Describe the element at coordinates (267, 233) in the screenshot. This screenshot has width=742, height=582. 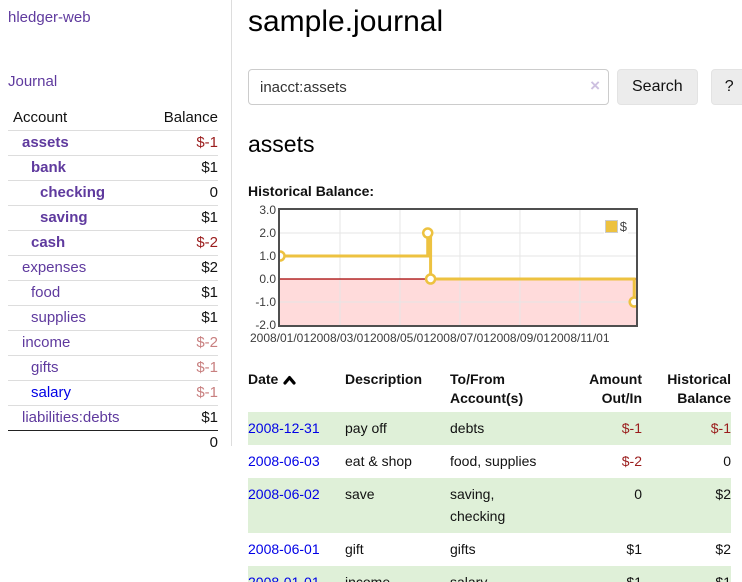
I see `y-tick-label: 2.0` at that location.